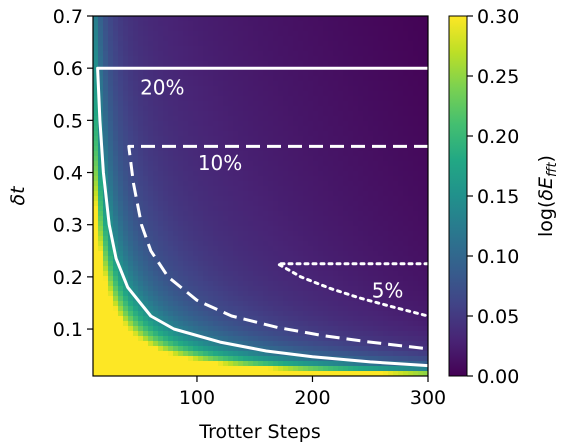 The image size is (562, 443). I want to click on colorbar, so click(458, 196).